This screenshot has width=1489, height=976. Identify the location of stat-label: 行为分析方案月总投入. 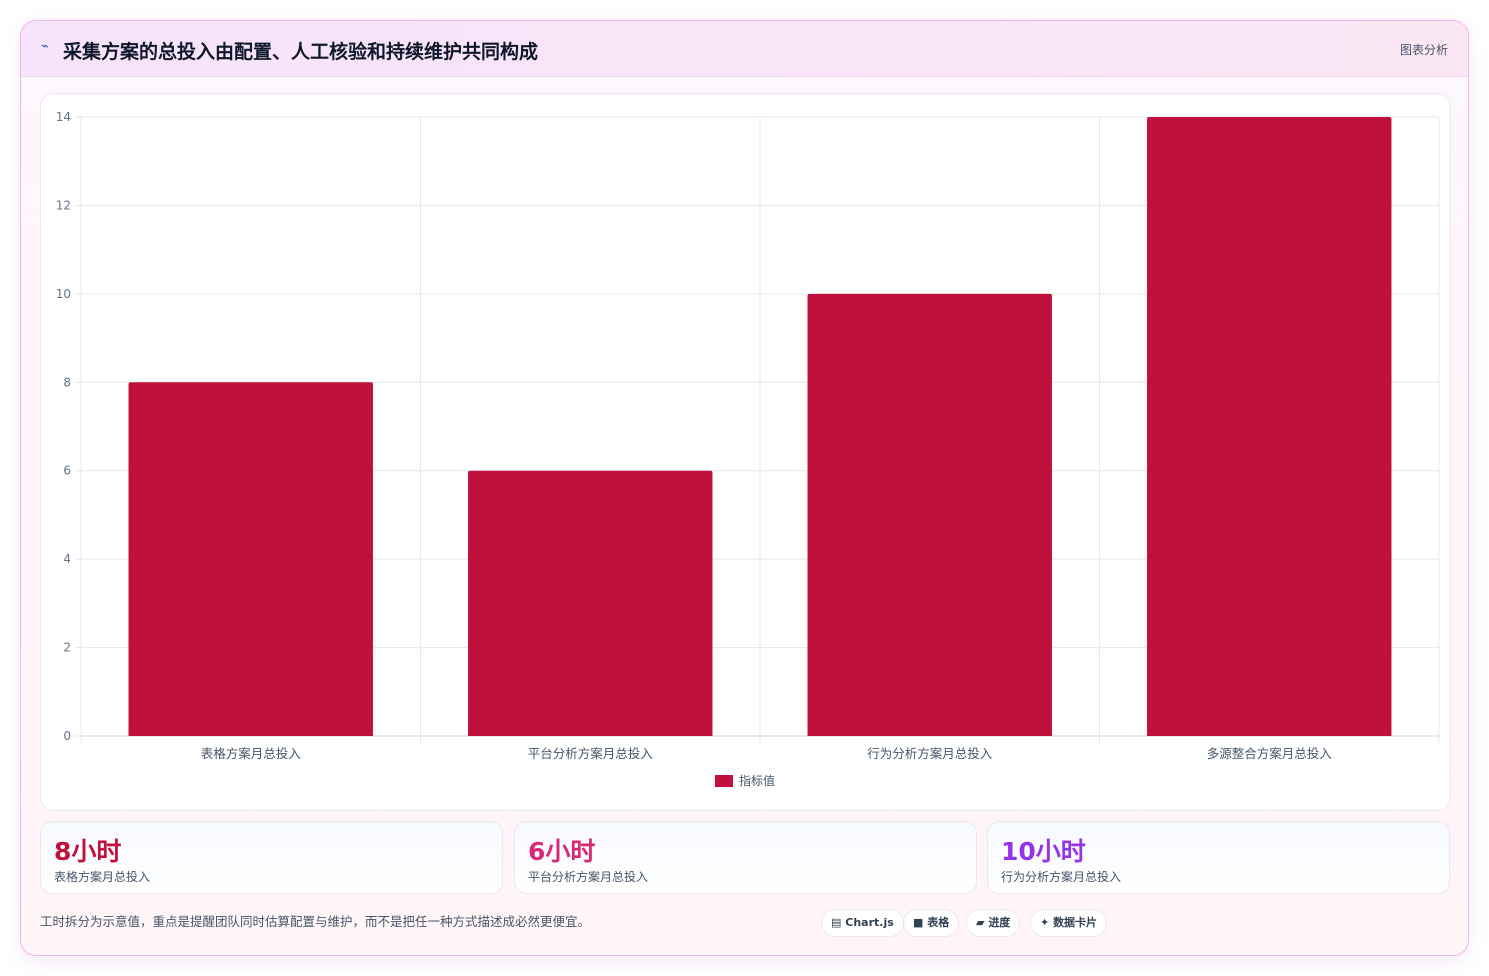
(1061, 877).